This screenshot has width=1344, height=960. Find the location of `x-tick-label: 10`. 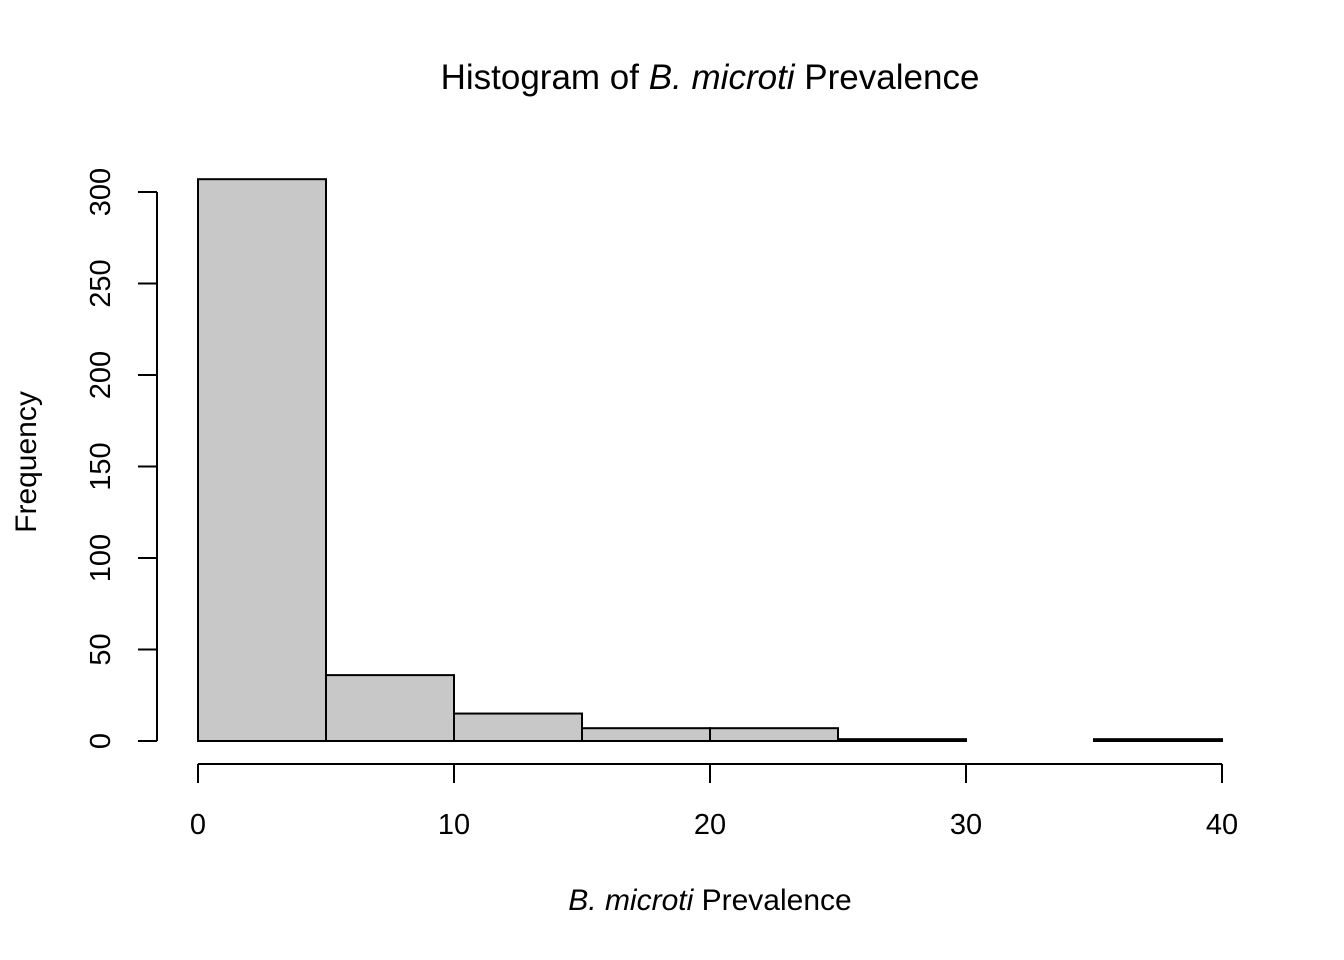

x-tick-label: 10 is located at coordinates (454, 825).